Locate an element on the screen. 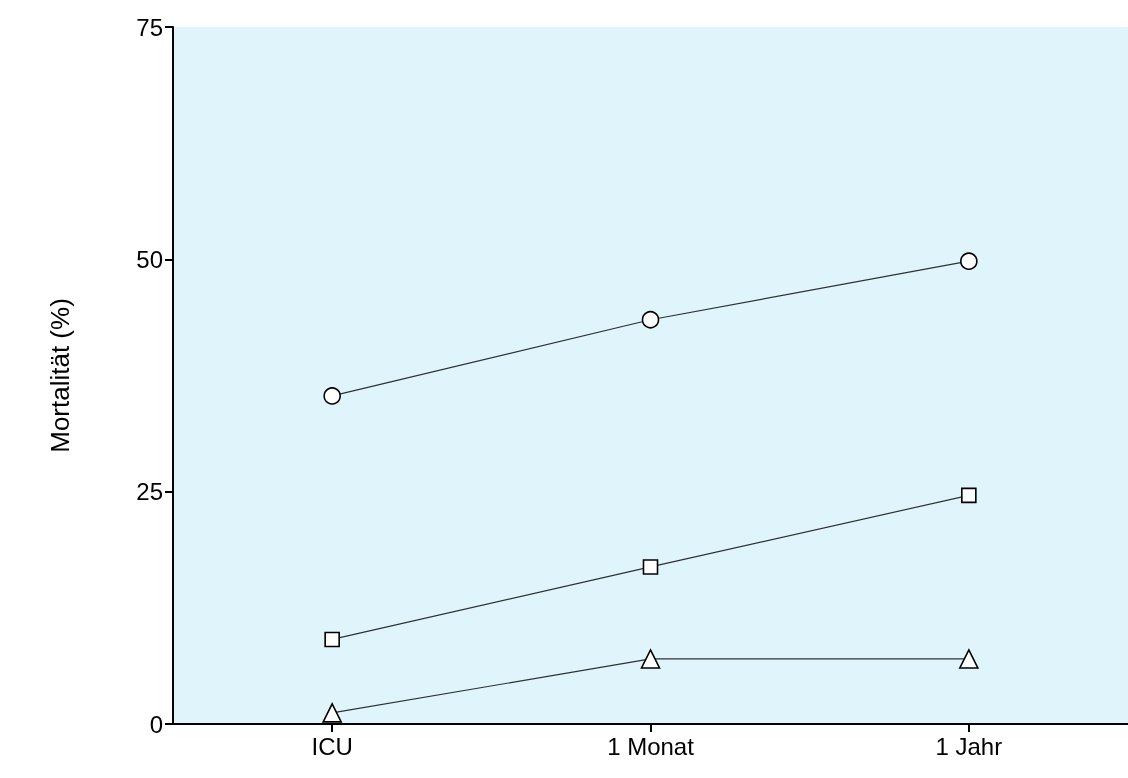  y-tick-label: 50 is located at coordinates (149, 259).